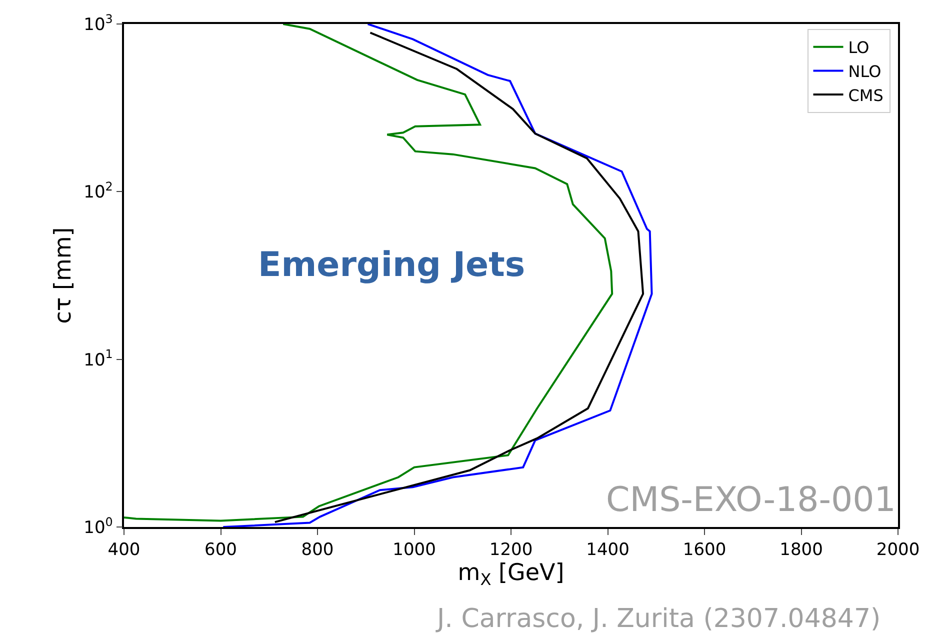 The image size is (941, 642). What do you see at coordinates (63, 275) in the screenshot?
I see `y-axis-title: cτ [mm]` at bounding box center [63, 275].